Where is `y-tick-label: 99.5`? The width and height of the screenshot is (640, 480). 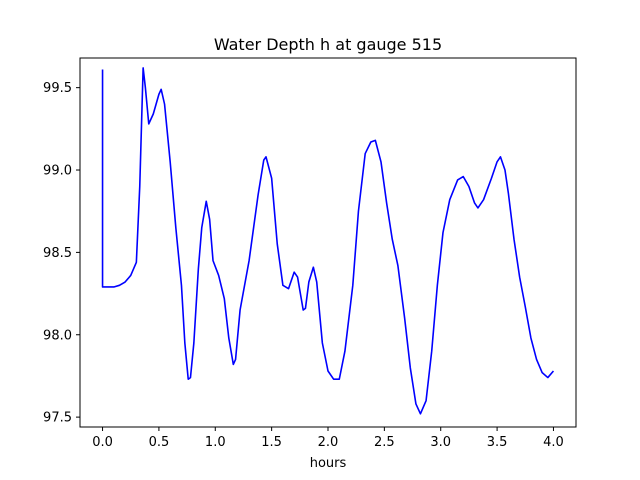
y-tick-label: 99.5 is located at coordinates (57, 88).